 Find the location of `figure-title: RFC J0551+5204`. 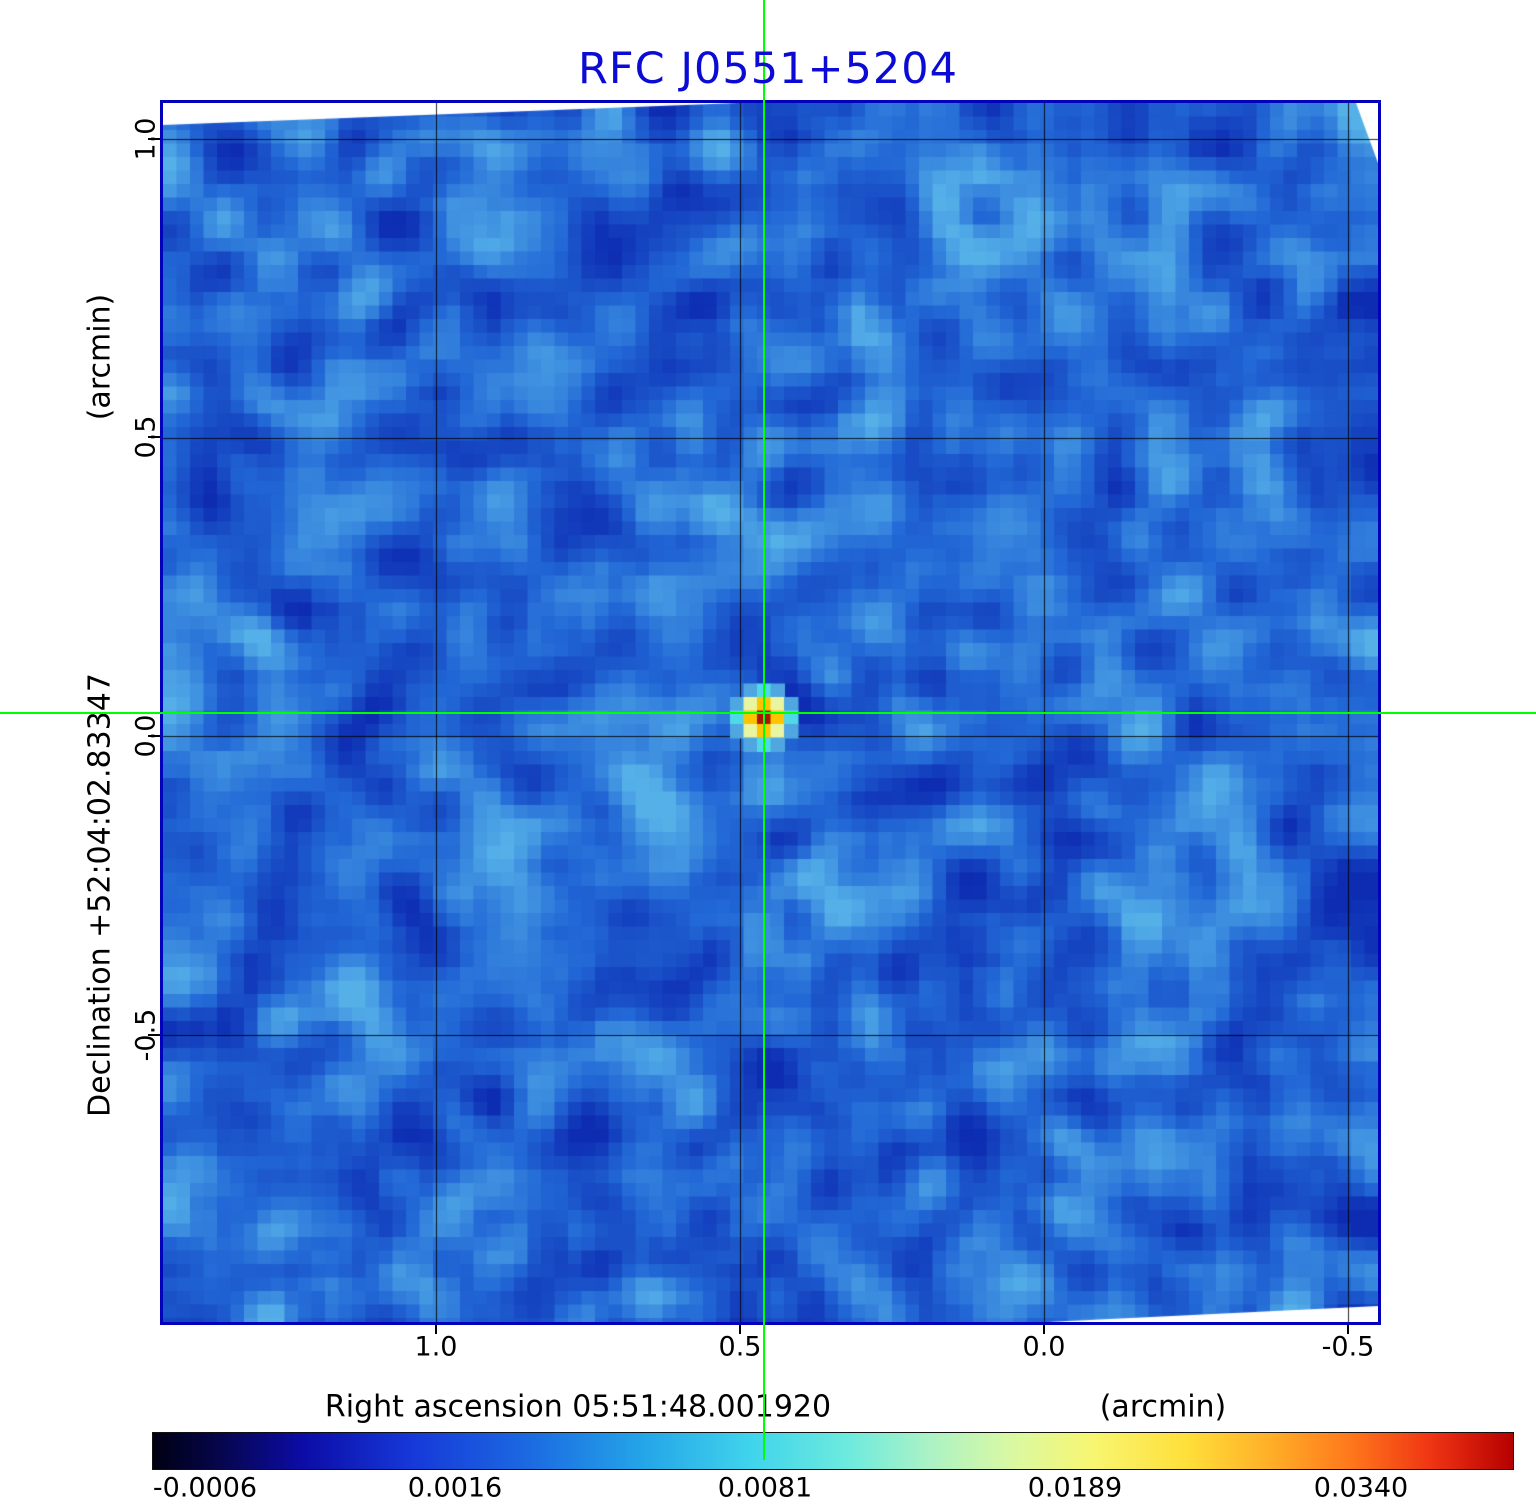

figure-title: RFC J0551+5204 is located at coordinates (768, 69).